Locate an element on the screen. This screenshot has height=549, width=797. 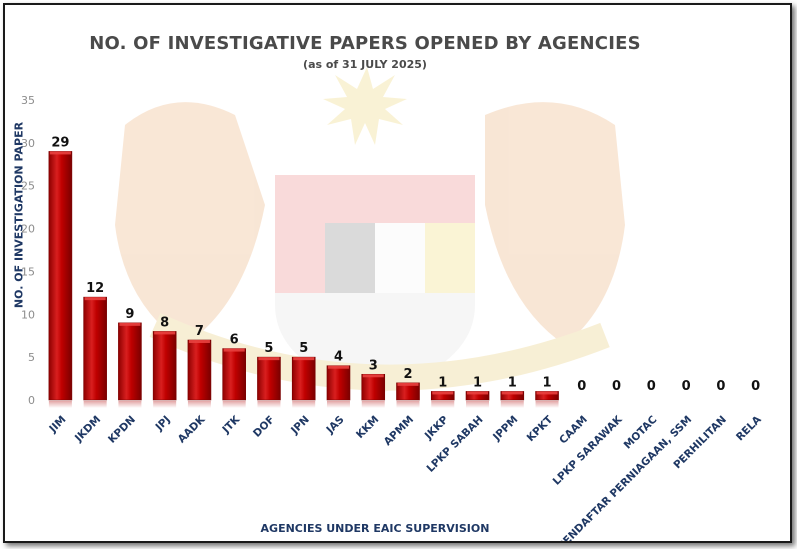
y-tick-label: 25 is located at coordinates (28, 186).